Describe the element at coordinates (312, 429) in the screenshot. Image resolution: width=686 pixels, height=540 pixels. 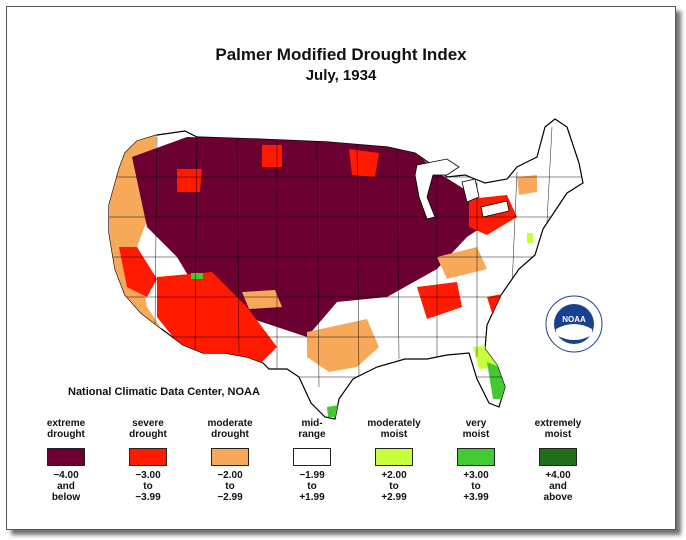
I see `legend-label: mid-range` at that location.